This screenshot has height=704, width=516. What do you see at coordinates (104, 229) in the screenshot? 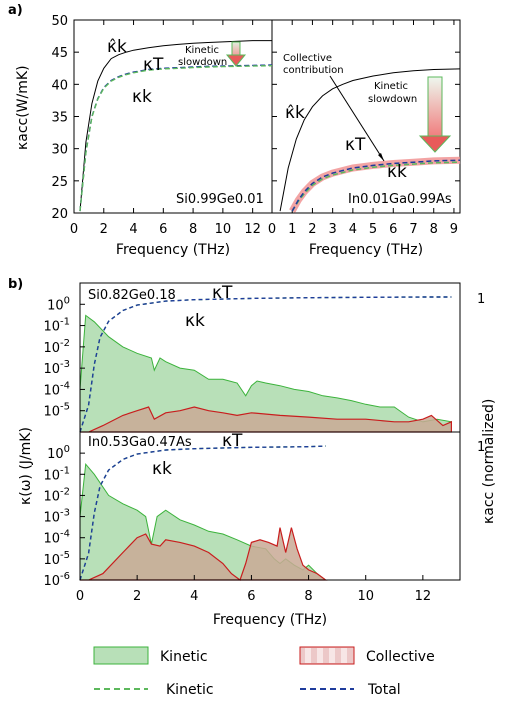
I see `a-left-xtick-label: 2` at bounding box center [104, 229].